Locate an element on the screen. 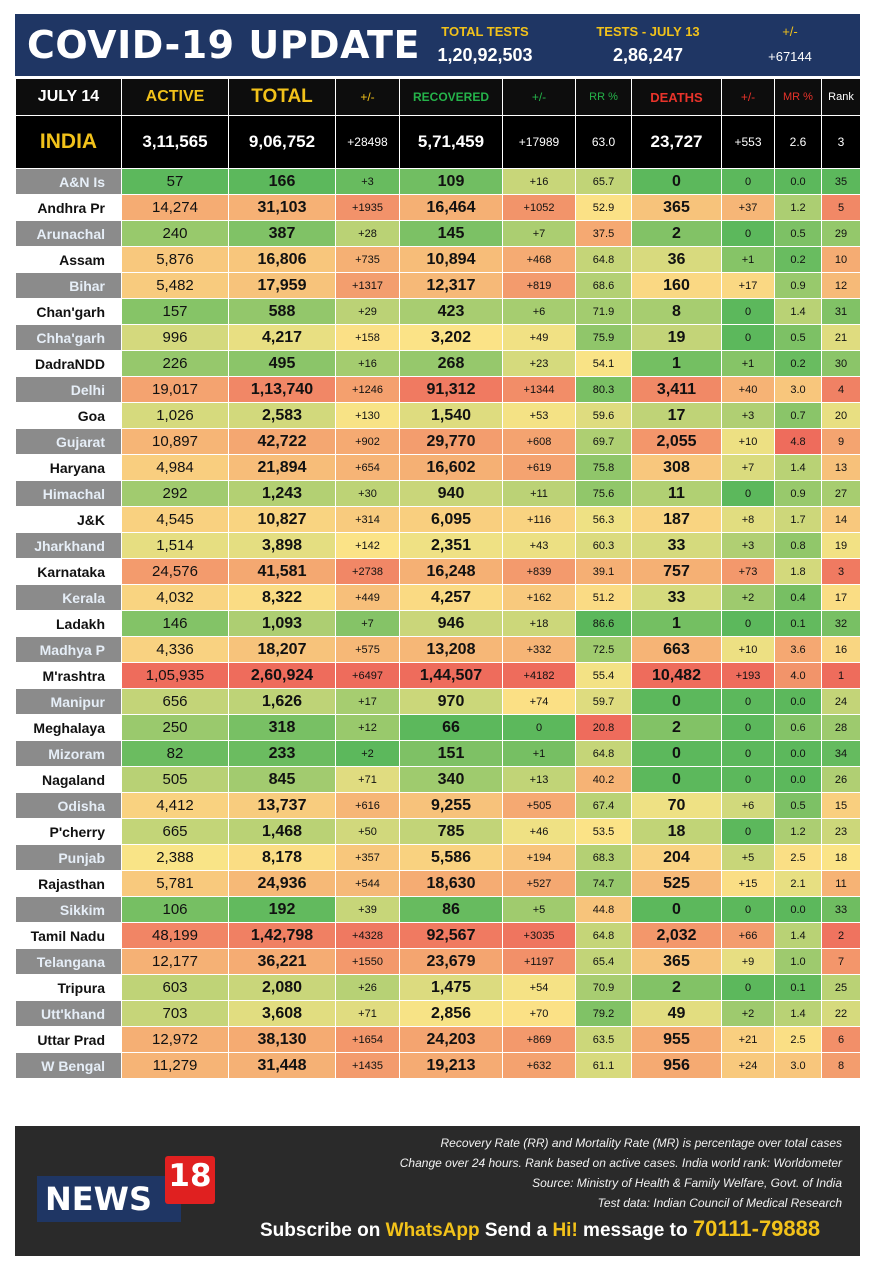 This screenshot has height=1271, width=875. cell-mr: 0.5 is located at coordinates (798, 337).